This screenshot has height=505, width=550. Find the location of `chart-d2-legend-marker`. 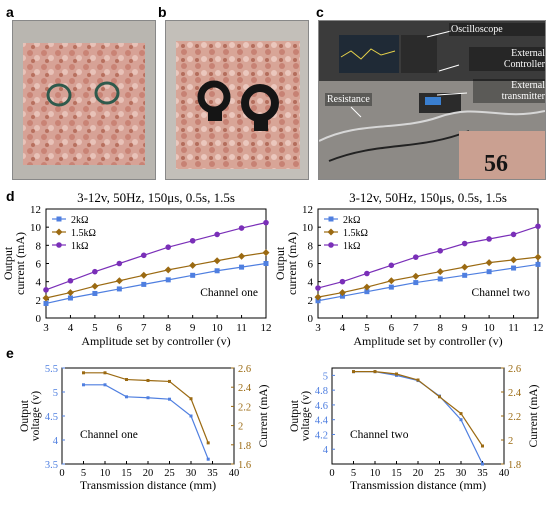

chart-d2-legend-marker is located at coordinates (331, 219).